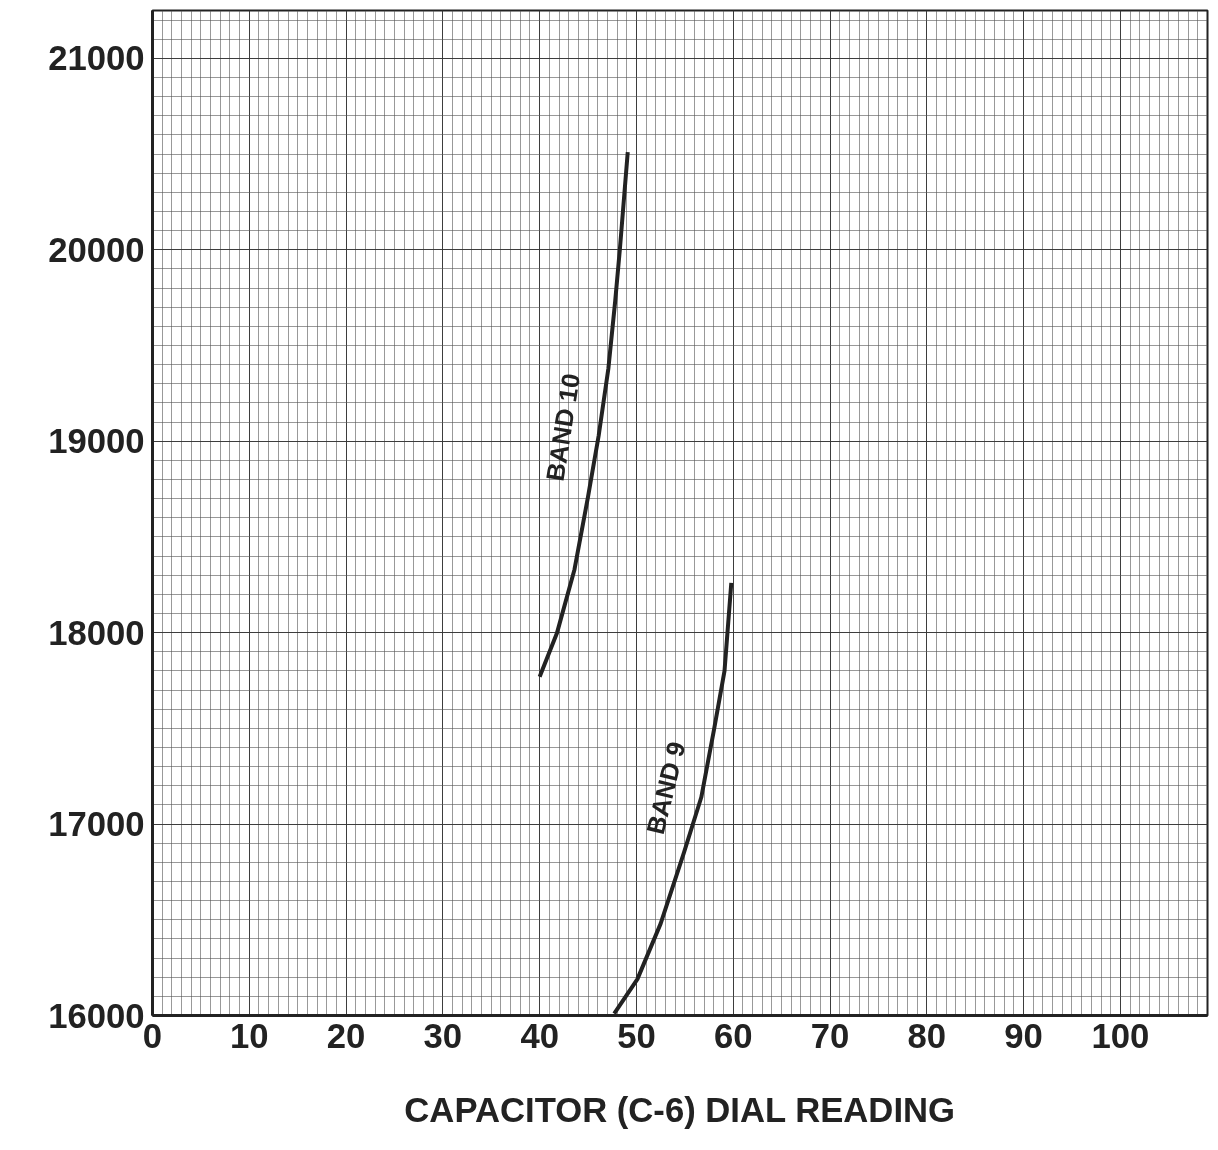 Image resolution: width=1218 pixels, height=1150 pixels. I want to click on y-tick-label: 21000, so click(96, 58).